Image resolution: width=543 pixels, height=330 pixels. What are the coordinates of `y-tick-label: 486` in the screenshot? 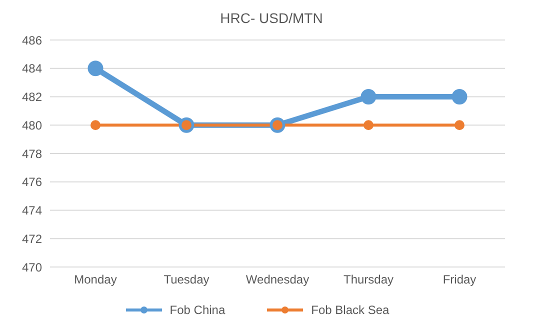 It's located at (32, 40).